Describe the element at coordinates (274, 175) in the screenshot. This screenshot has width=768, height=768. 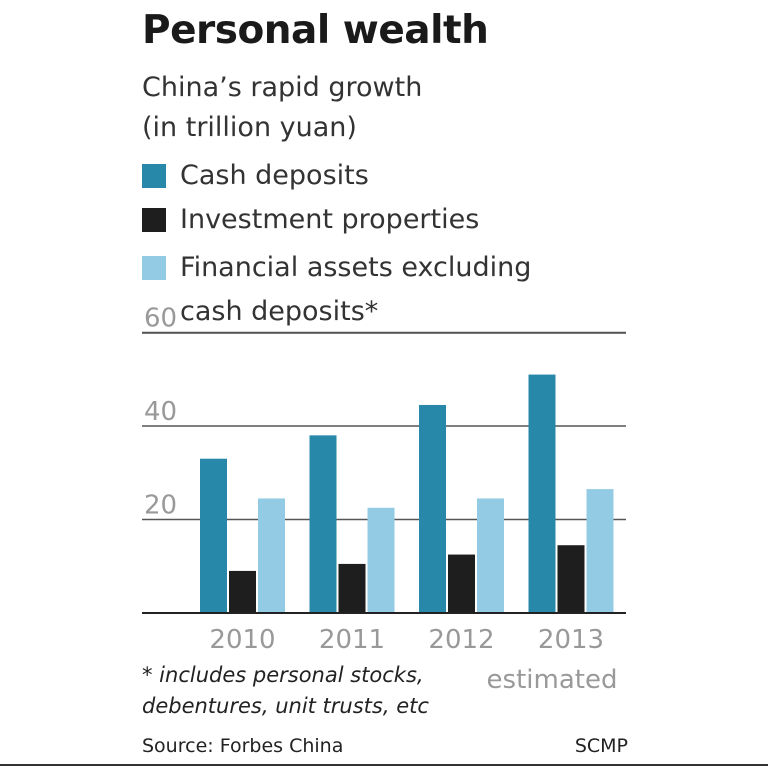
I see `legend-label-cash-deposits: Cash deposits` at that location.